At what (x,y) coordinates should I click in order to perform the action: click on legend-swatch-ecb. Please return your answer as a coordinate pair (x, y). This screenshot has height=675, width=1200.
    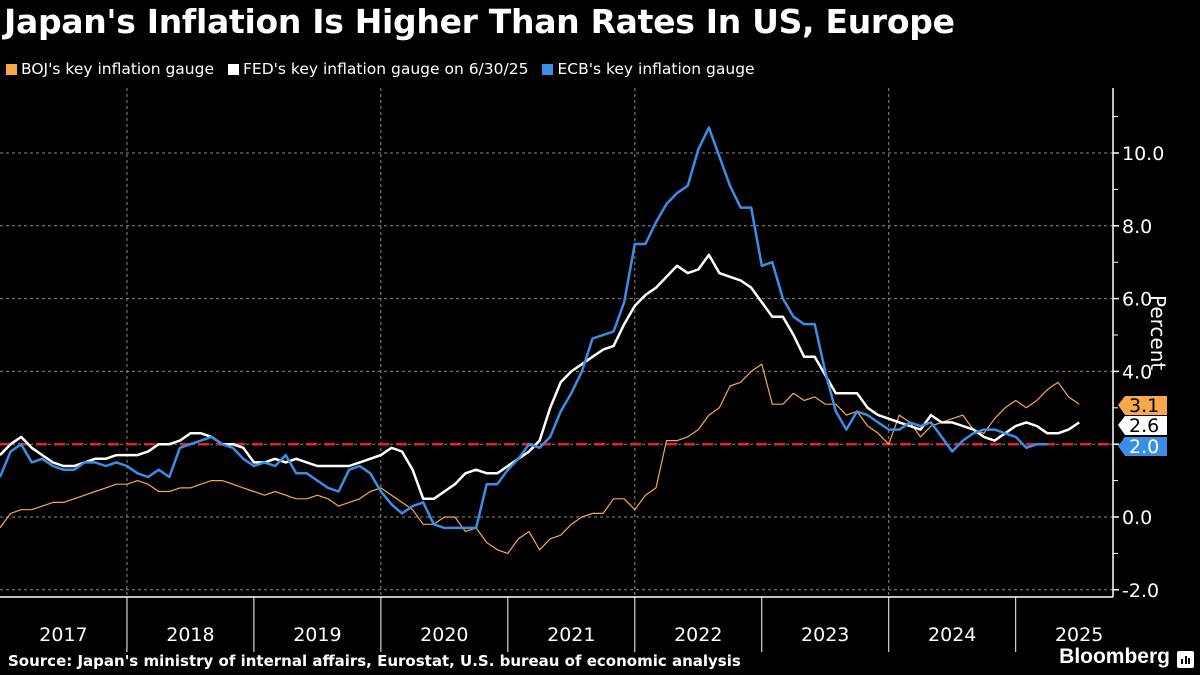
    Looking at the image, I should click on (548, 69).